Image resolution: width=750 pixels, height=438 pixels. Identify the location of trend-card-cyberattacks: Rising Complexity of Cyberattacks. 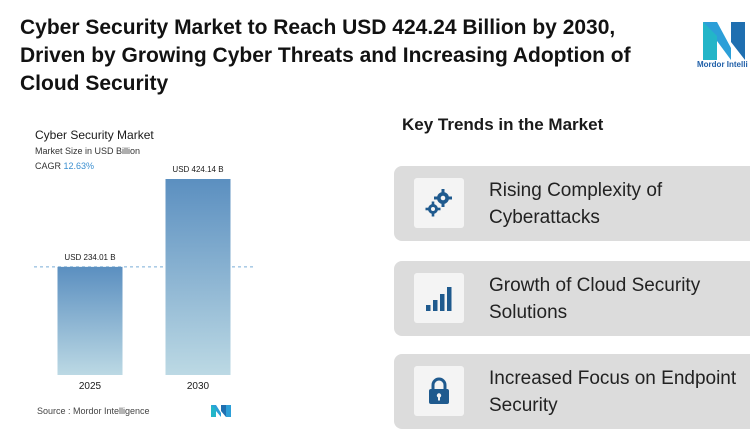
(572, 203).